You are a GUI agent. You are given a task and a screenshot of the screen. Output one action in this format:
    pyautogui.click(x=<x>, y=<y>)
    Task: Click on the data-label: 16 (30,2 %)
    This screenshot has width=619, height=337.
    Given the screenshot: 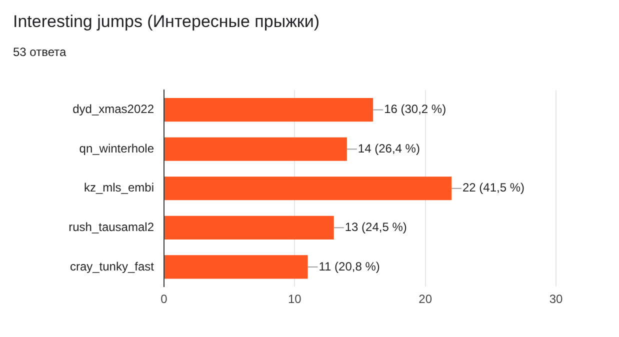 What is the action you would take?
    pyautogui.click(x=415, y=109)
    